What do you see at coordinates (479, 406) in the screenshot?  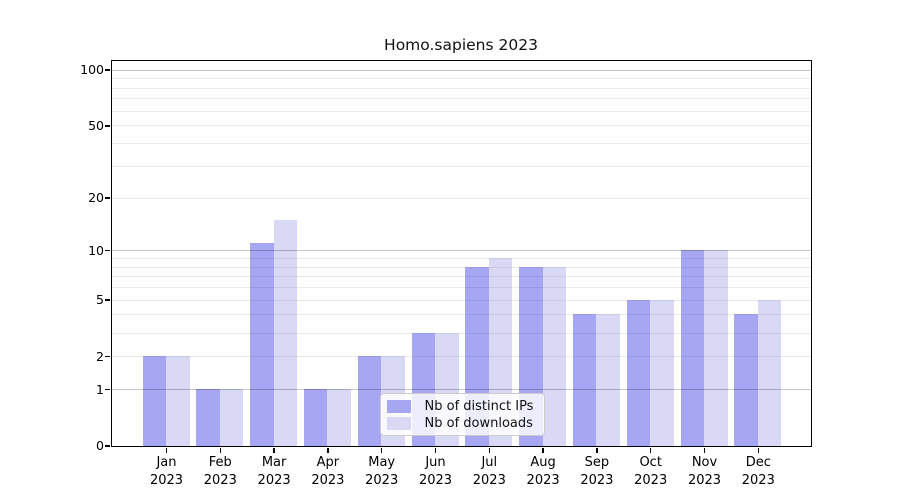 I see `legend-label-distinct-ips: Nb of distinct IPs` at bounding box center [479, 406].